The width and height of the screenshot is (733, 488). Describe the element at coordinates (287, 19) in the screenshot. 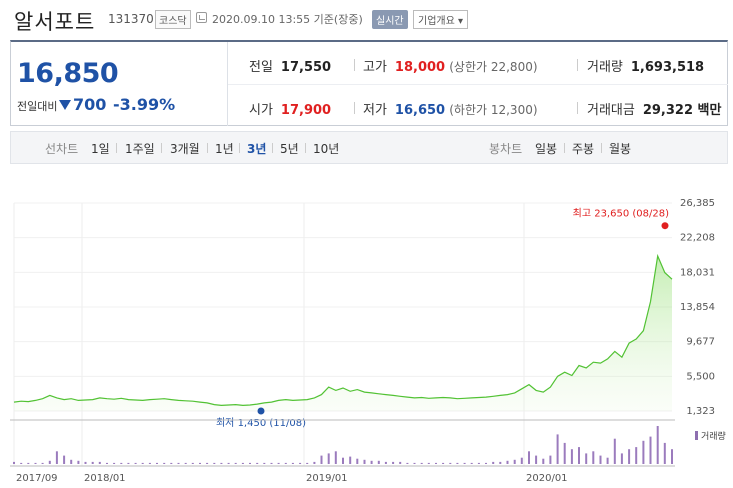

I see `quote-datetime: 2020.09.10 13:55 기준(장중)` at that location.